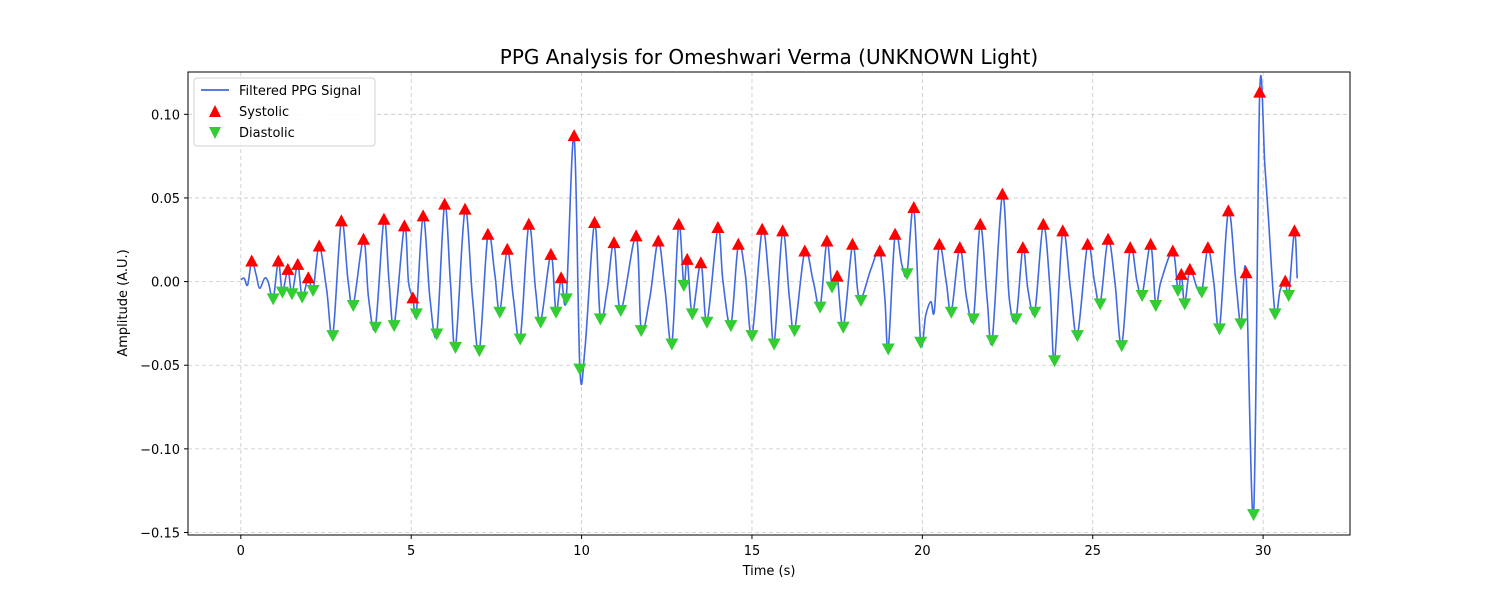  I want to click on x-axis-ticks: 0 5 10 15 20 25 30, so click(754, 547).